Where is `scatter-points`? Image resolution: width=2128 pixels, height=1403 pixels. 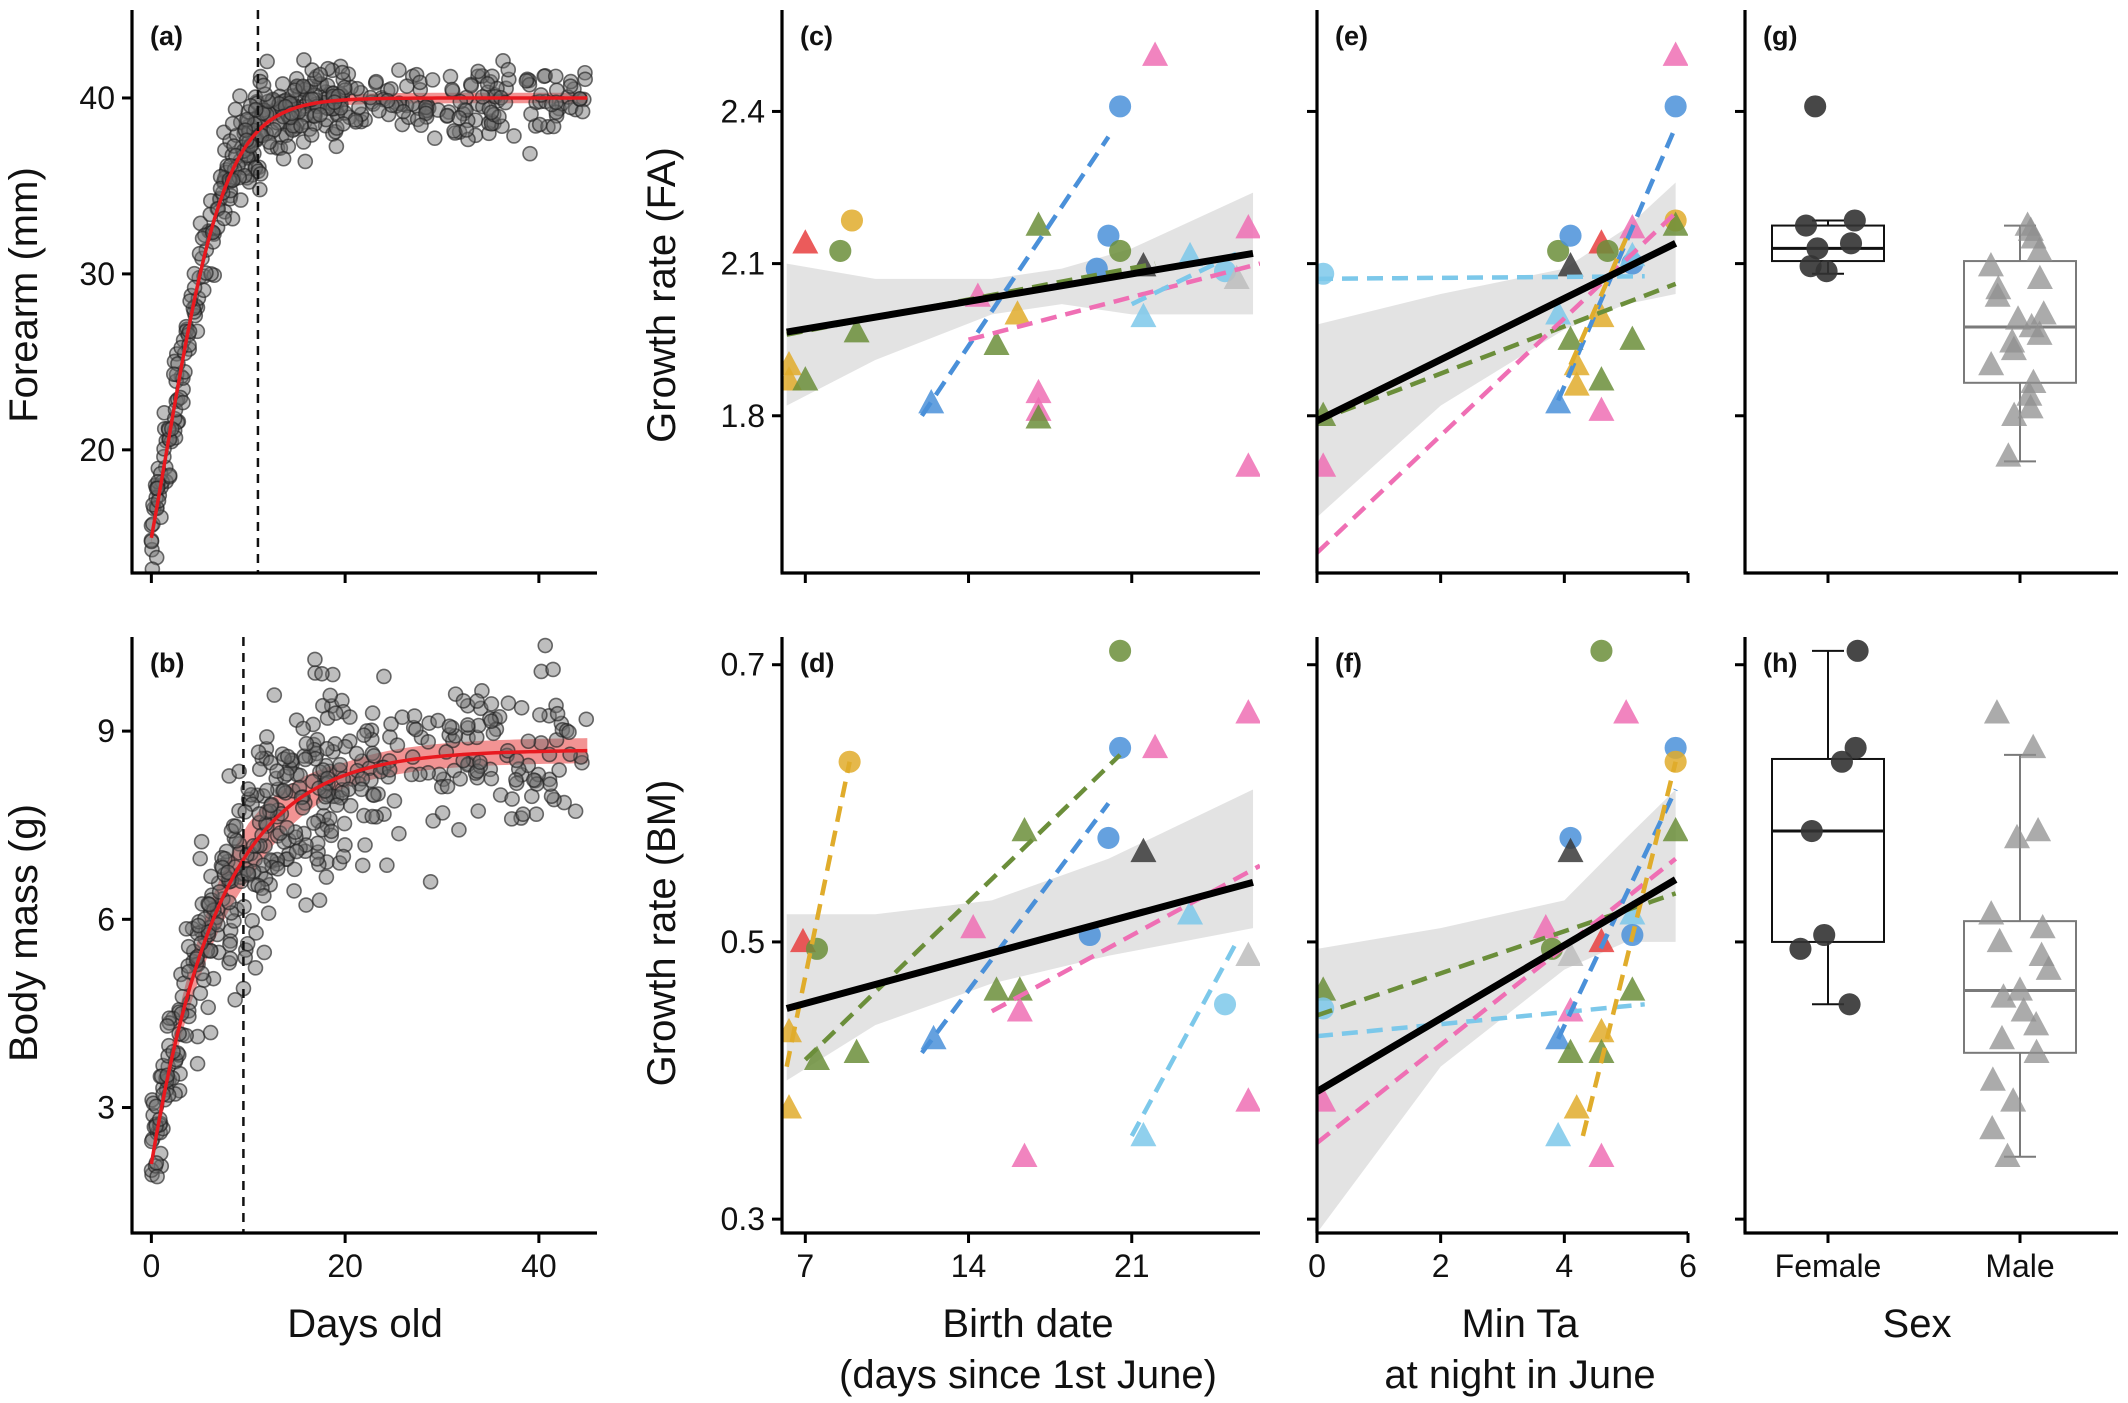 scatter-points is located at coordinates (1021, 903).